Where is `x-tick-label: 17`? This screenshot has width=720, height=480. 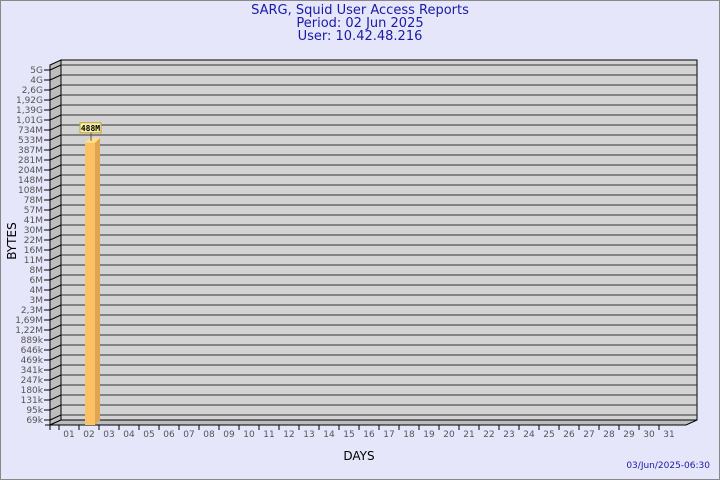
x-tick-label: 17 is located at coordinates (388, 435).